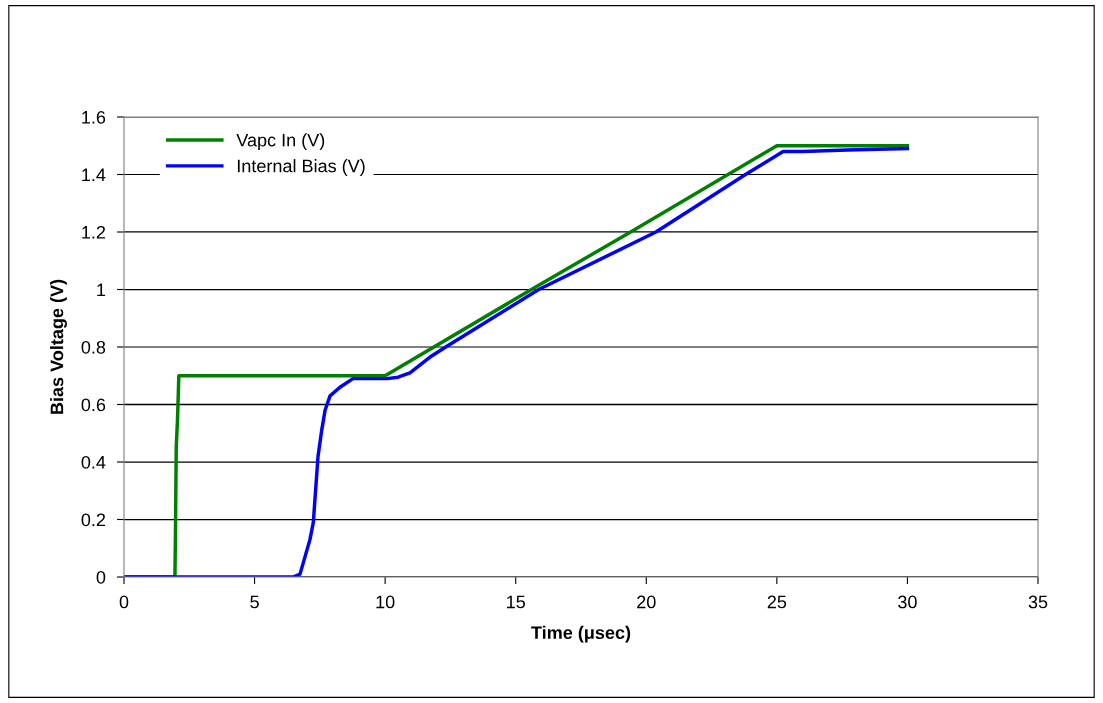  Describe the element at coordinates (93, 462) in the screenshot. I see `y-tick-label: 0.4` at that location.